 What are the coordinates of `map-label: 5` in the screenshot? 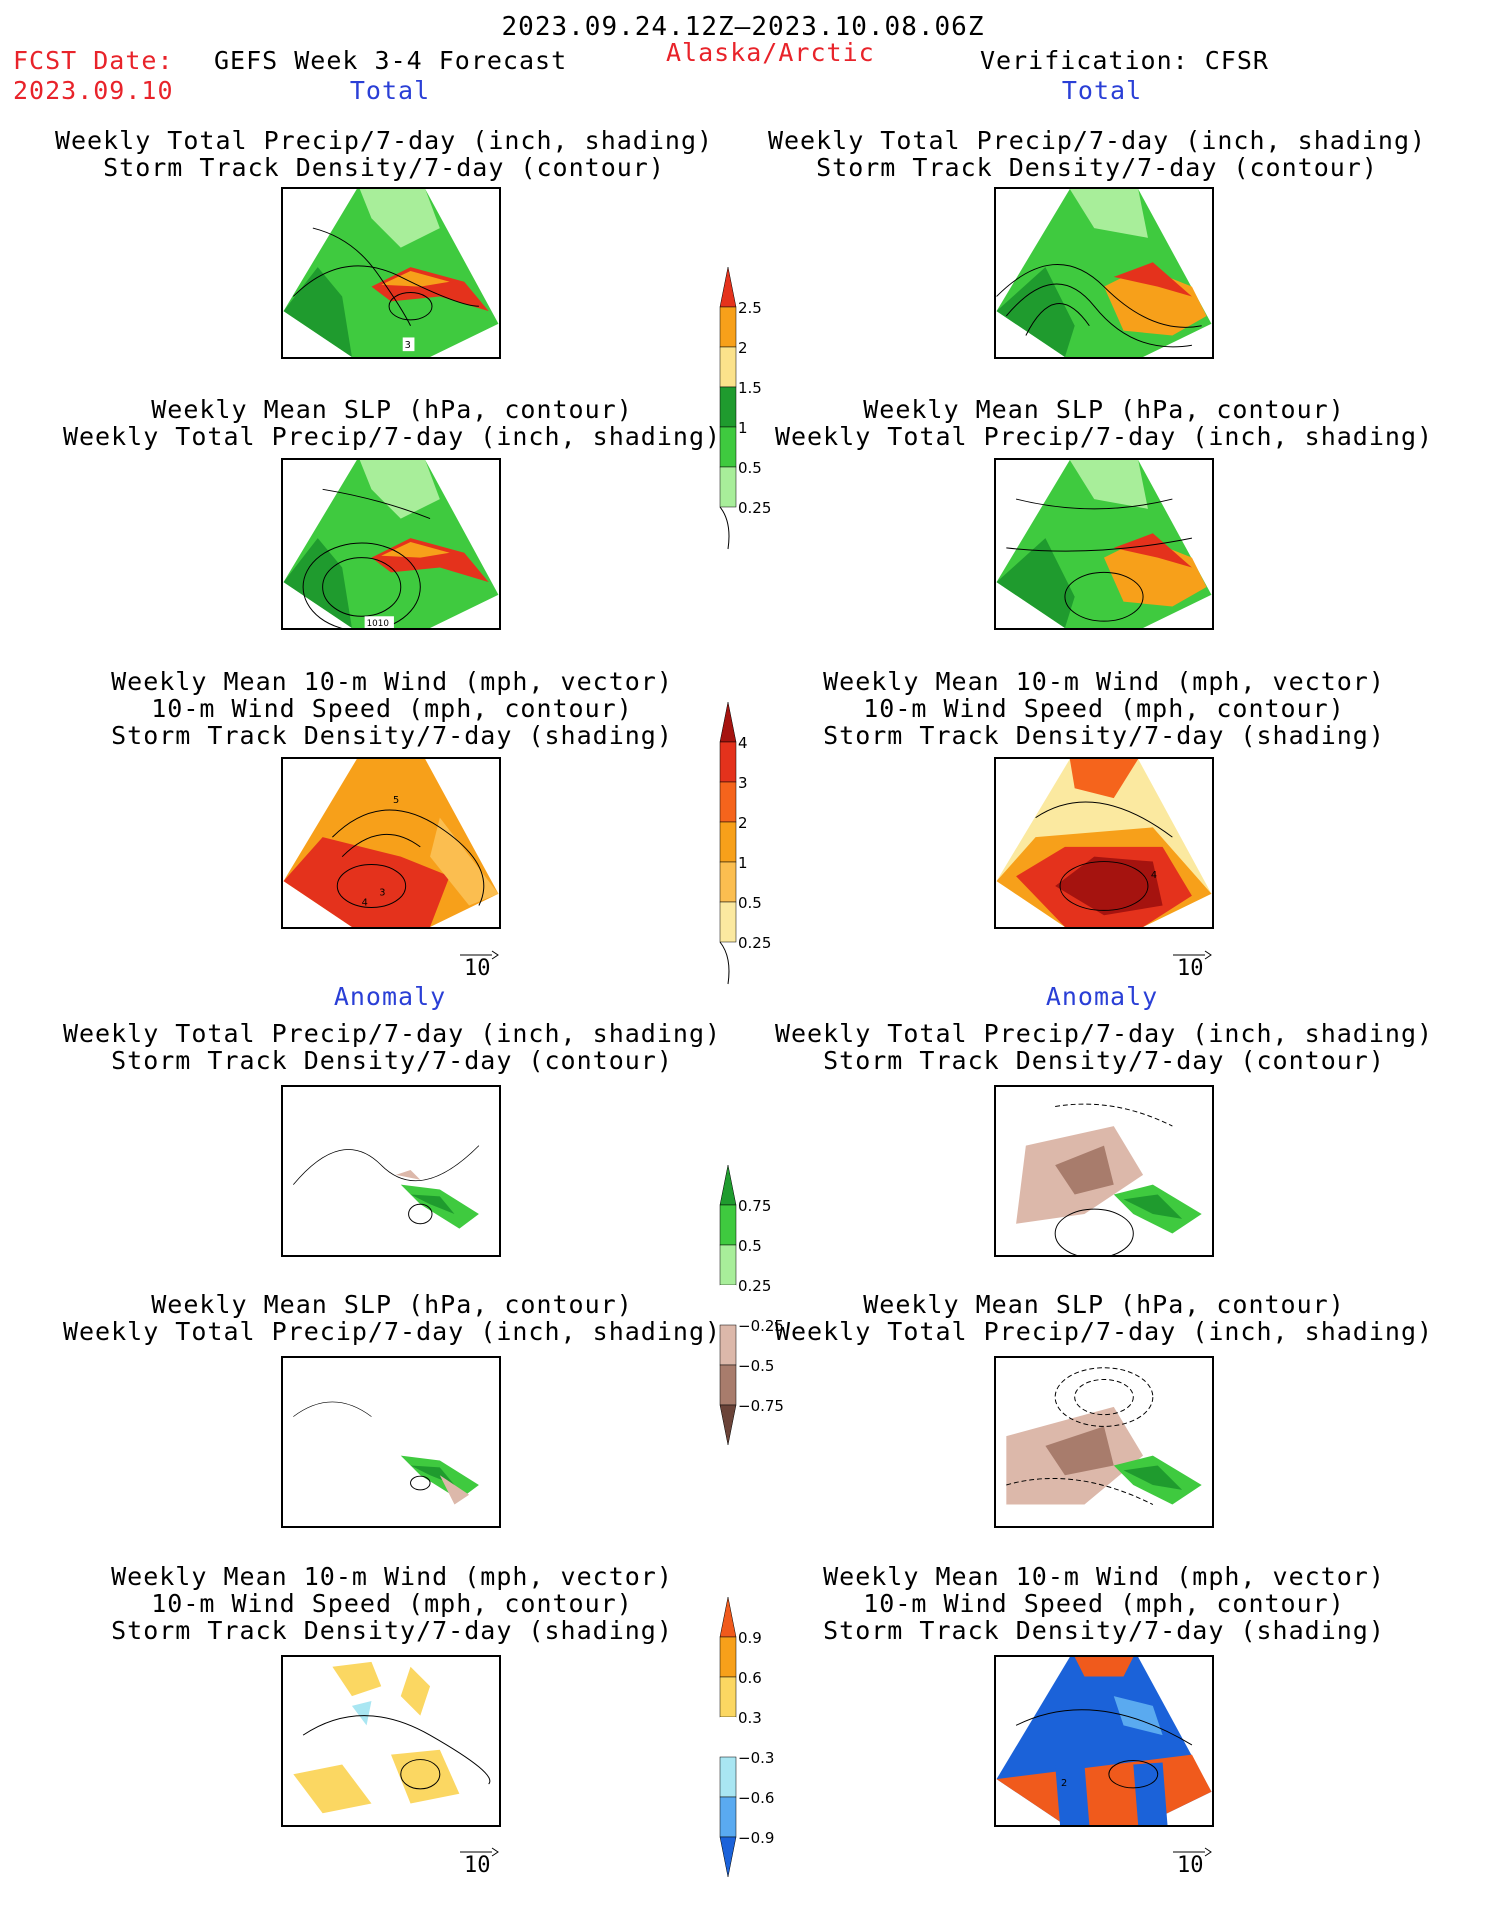 It's located at (396, 800).